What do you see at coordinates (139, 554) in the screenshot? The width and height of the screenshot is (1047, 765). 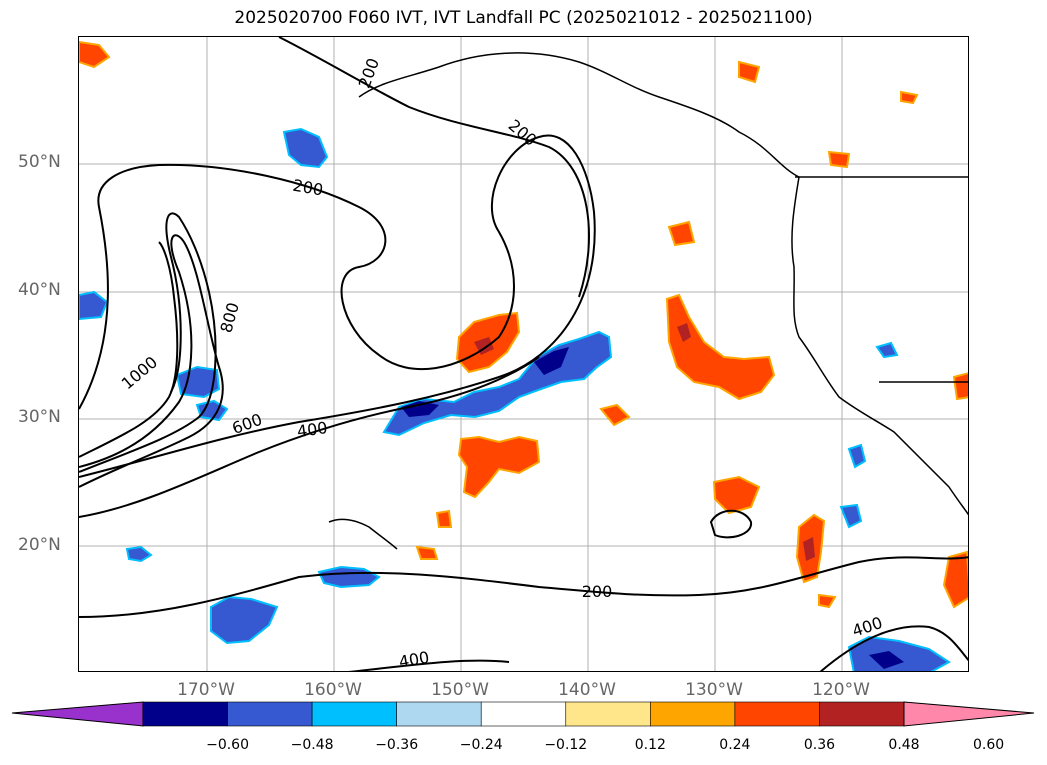 I see `blue-blob-sw` at bounding box center [139, 554].